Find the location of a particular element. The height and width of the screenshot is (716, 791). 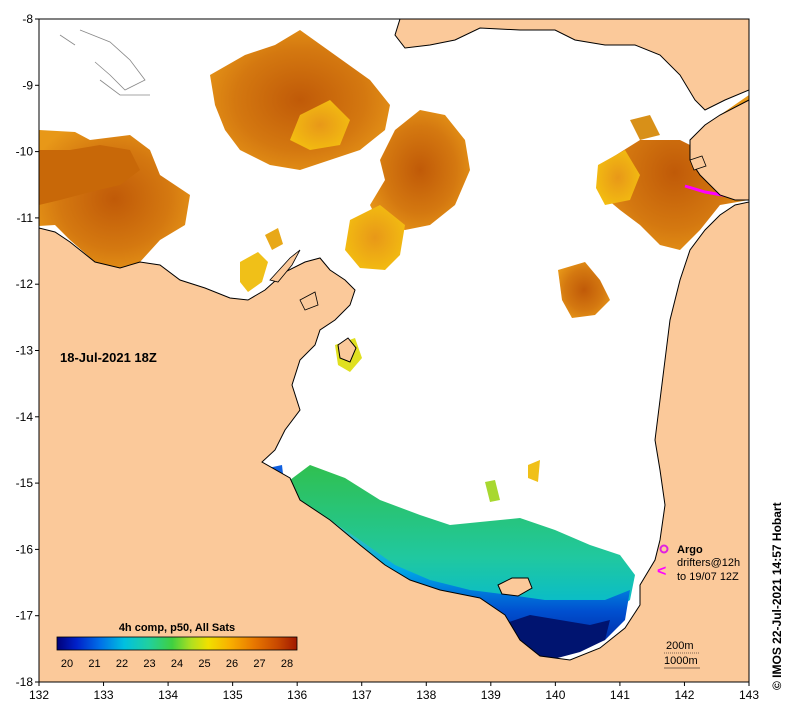

colorbar-labels: 20 21 22 23 24 25 26 27 28 is located at coordinates (177, 664).